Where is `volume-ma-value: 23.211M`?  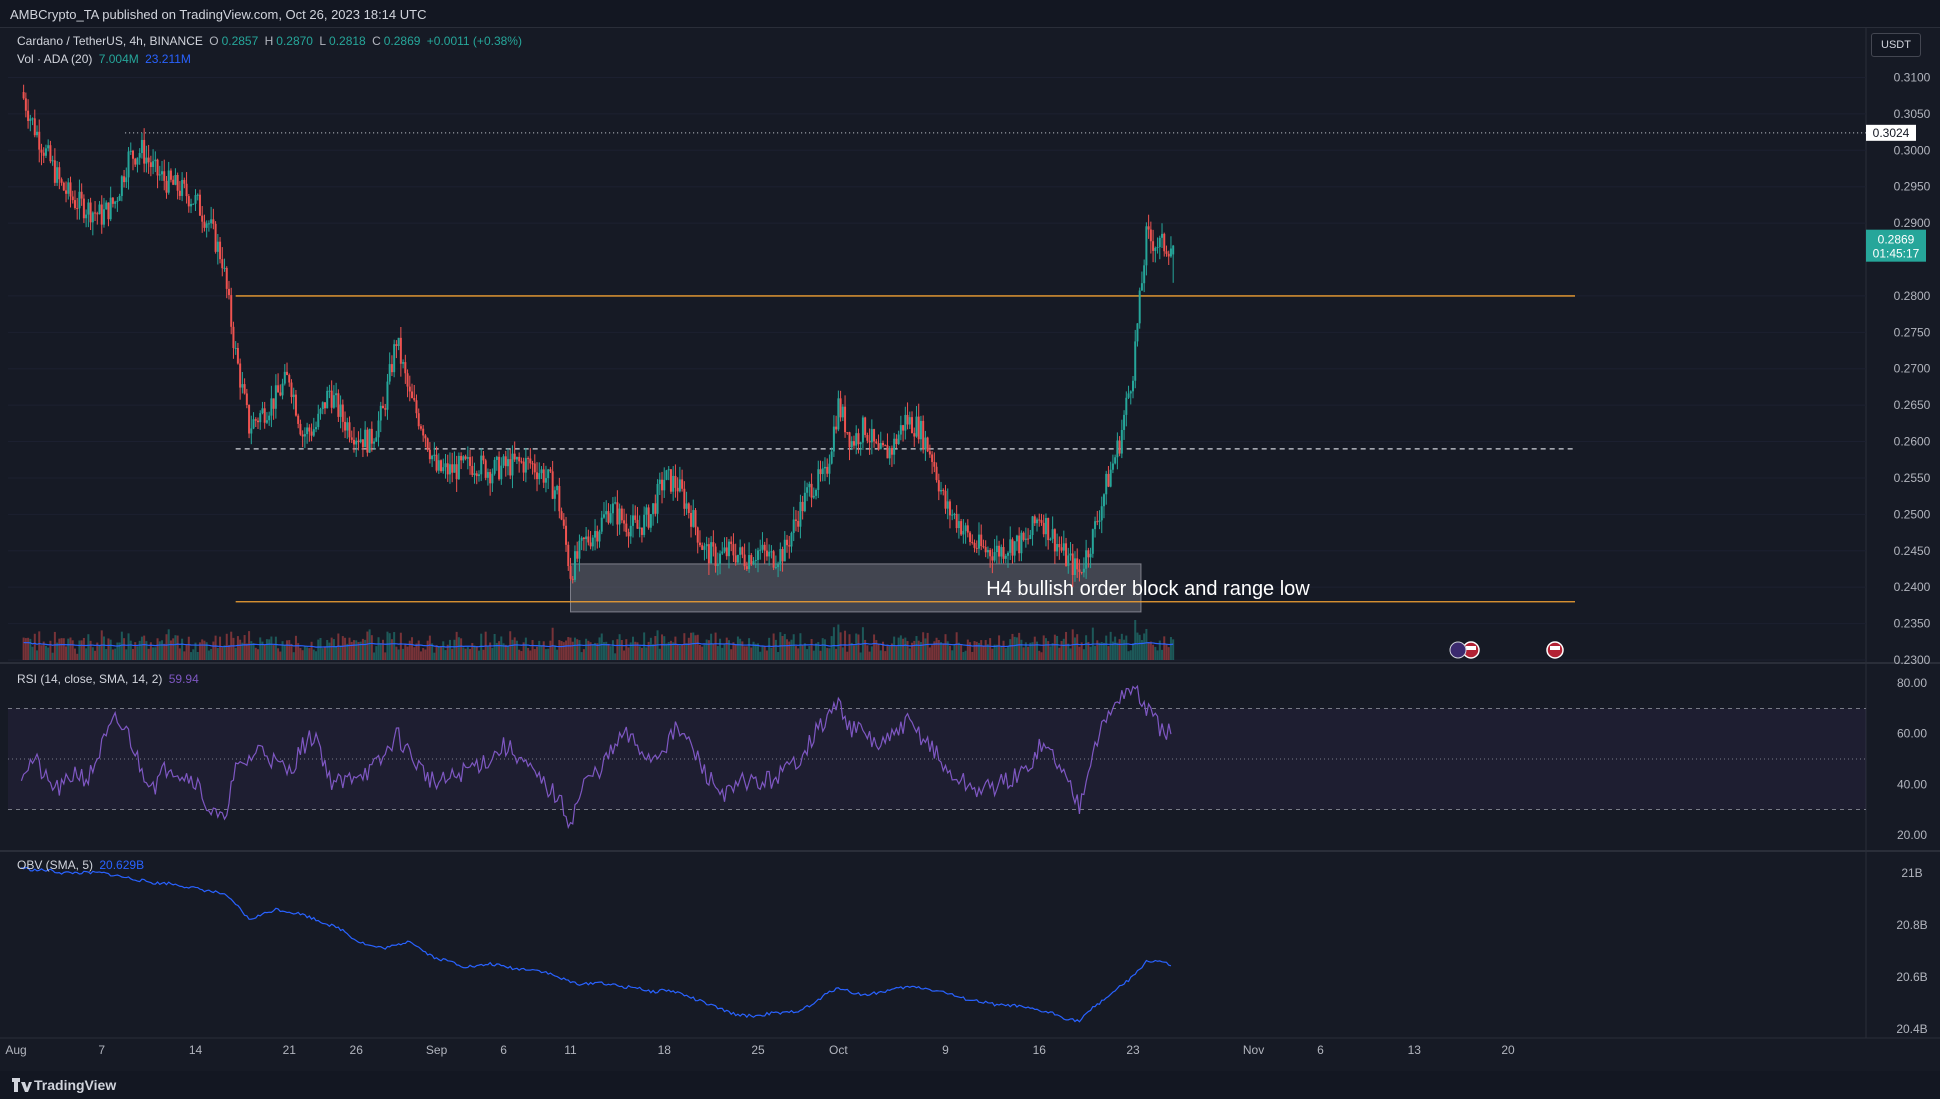 volume-ma-value: 23.211M is located at coordinates (168, 59).